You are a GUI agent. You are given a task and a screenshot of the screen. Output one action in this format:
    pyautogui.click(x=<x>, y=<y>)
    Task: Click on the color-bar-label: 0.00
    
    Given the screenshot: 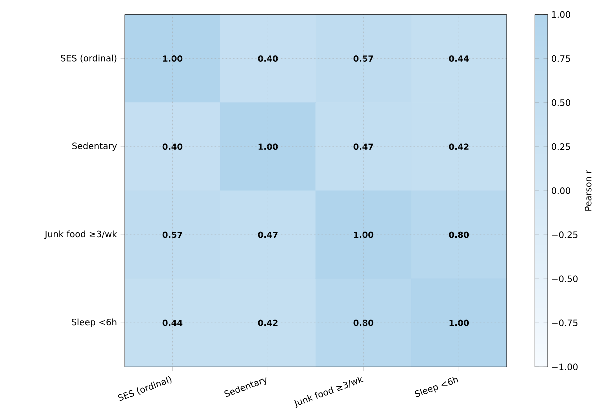 What is the action you would take?
    pyautogui.click(x=561, y=190)
    